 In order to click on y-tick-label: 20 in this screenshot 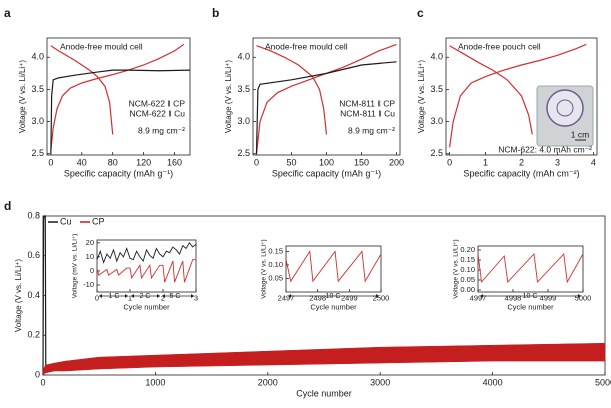, I will do `click(90, 242)`.